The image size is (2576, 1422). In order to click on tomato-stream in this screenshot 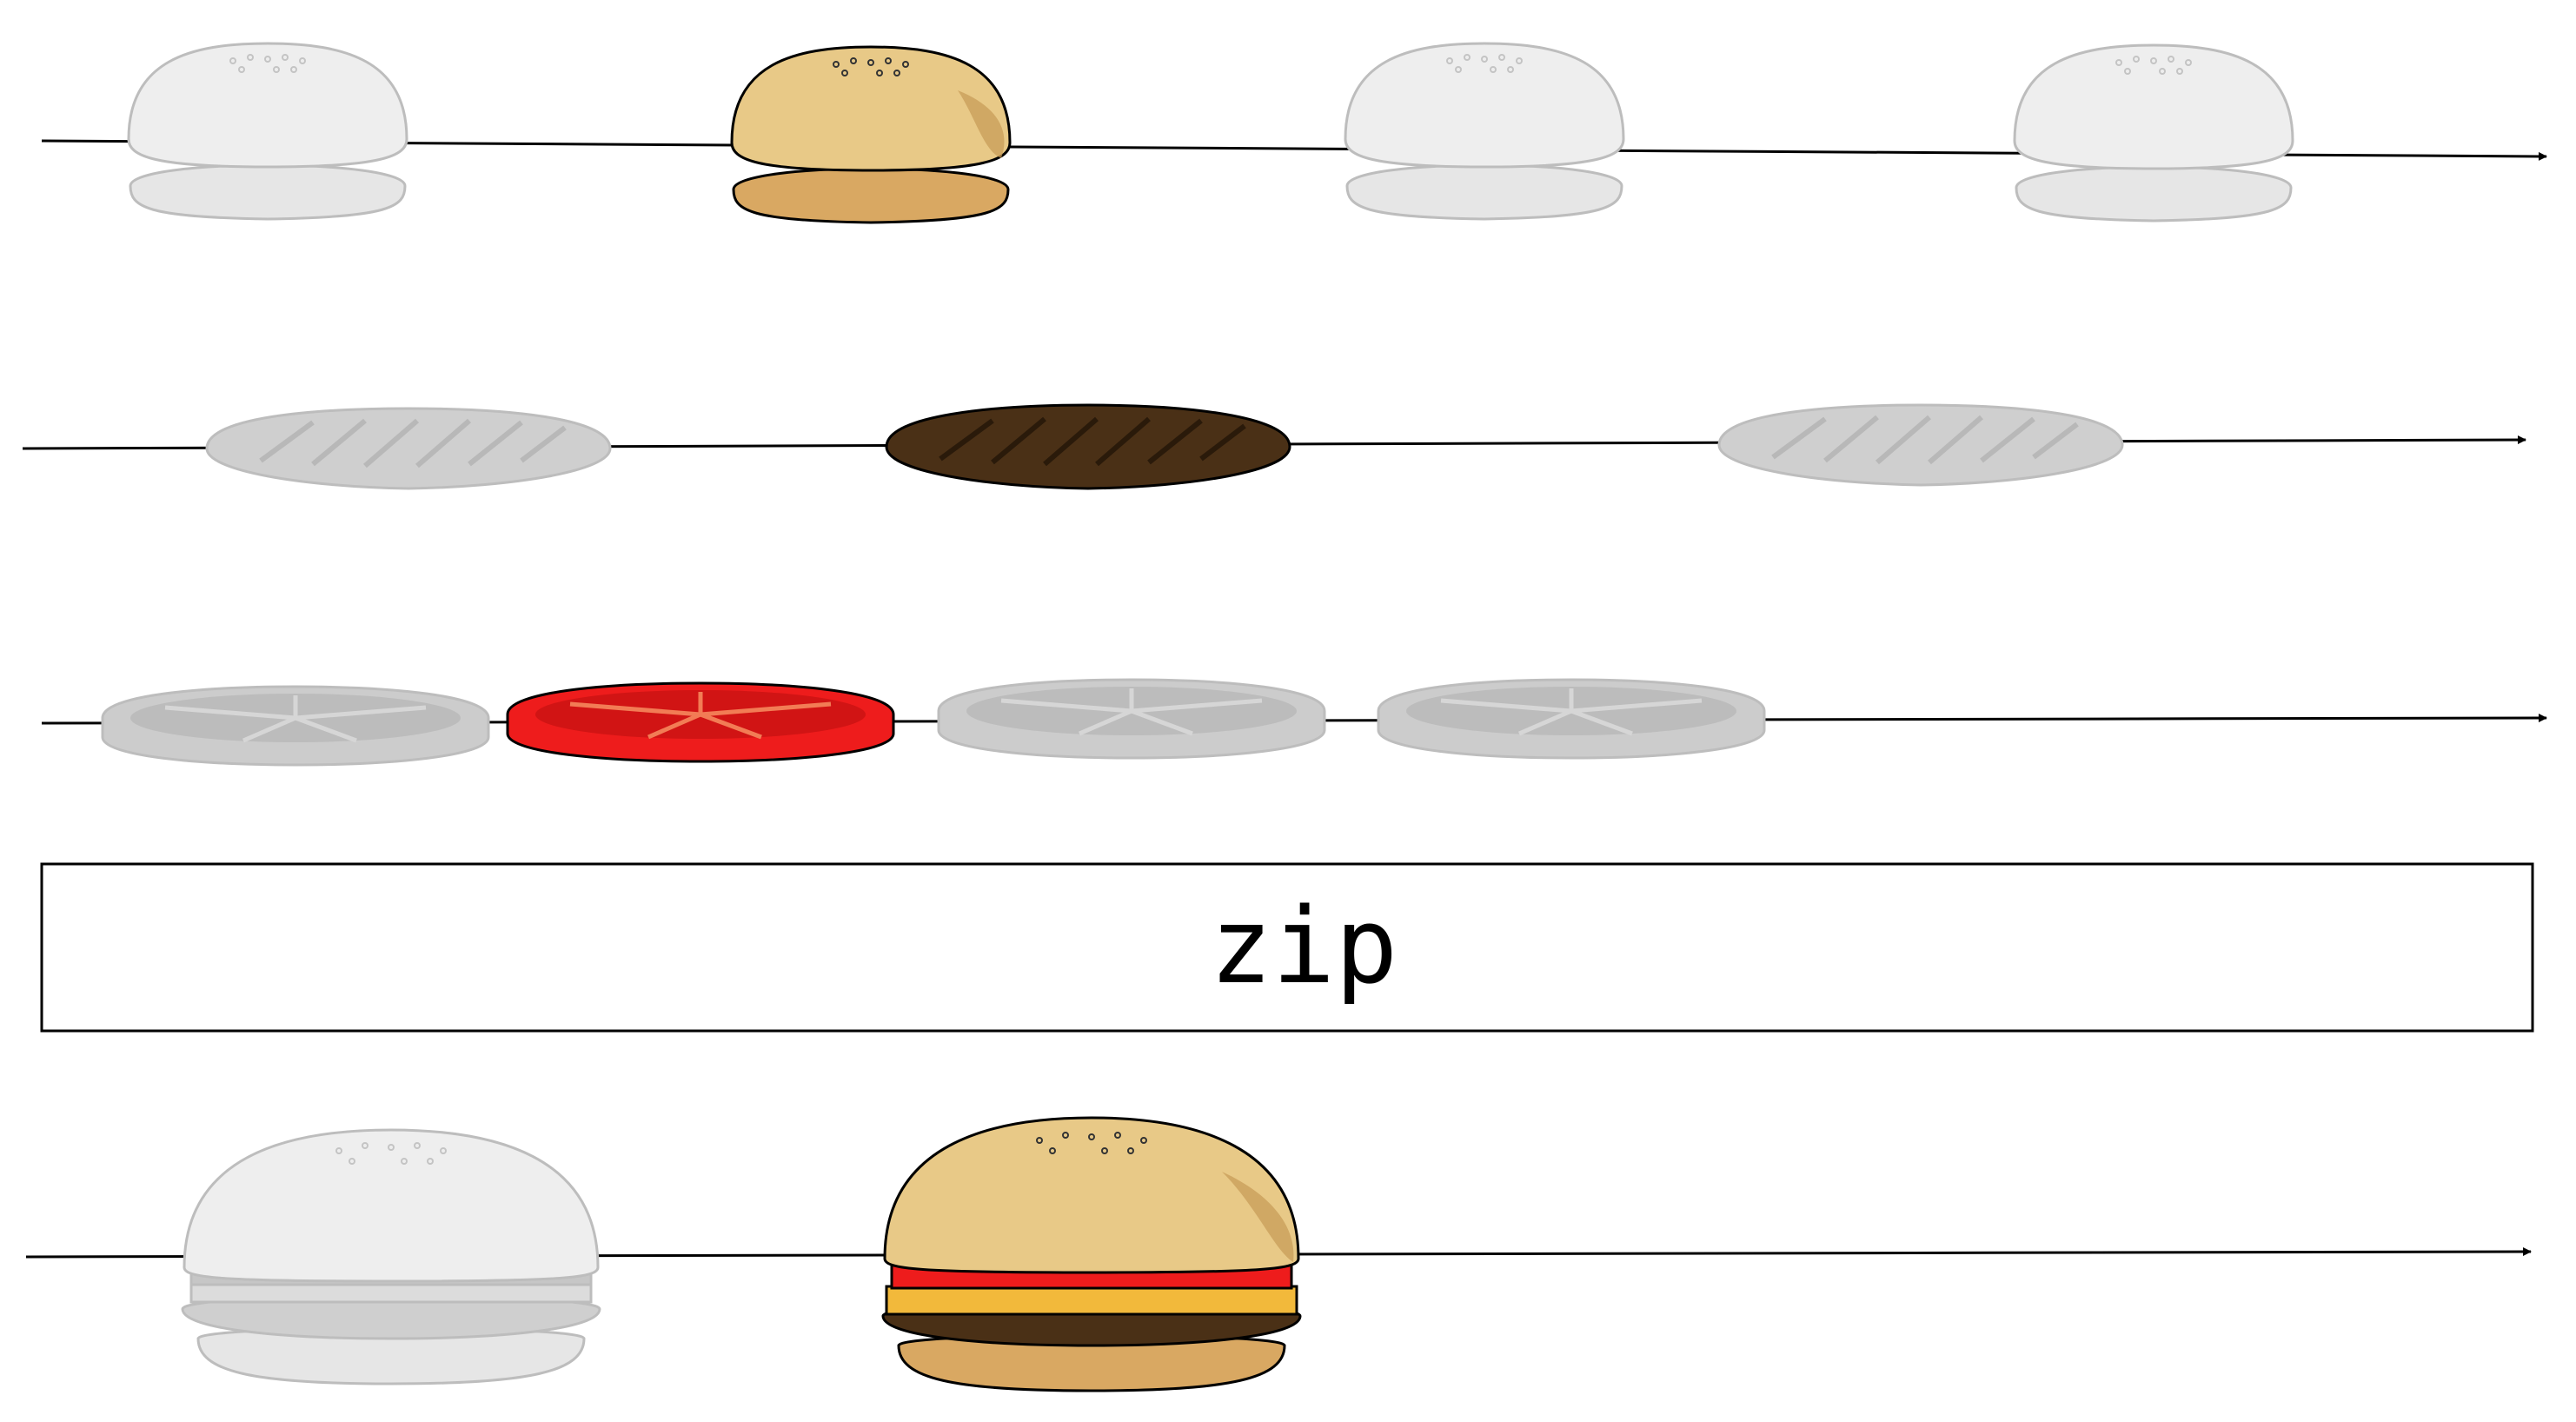, I will do `click(1294, 723)`.